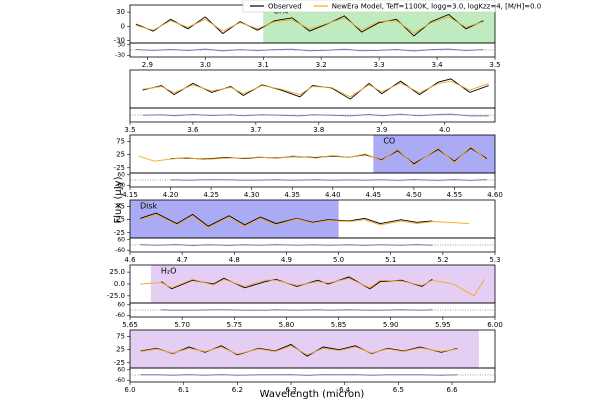  Describe the element at coordinates (321, 65) in the screenshot. I see `x-tick-label: 3.2` at that location.